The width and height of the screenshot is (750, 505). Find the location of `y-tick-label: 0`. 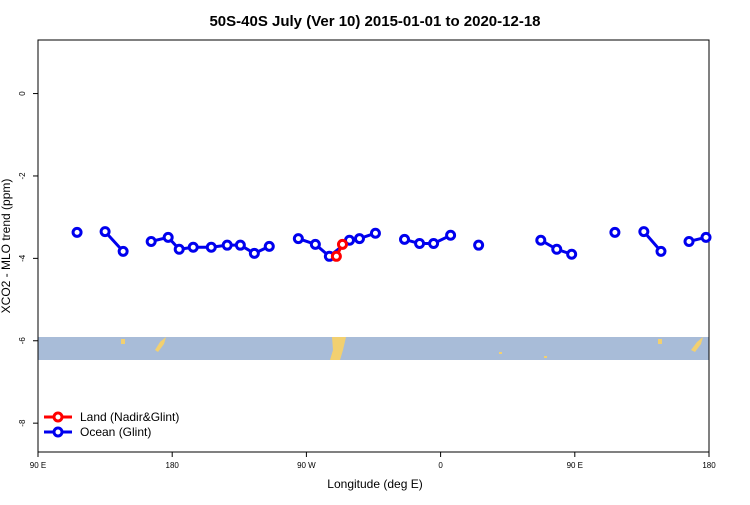

y-tick-label: 0 is located at coordinates (22, 93).